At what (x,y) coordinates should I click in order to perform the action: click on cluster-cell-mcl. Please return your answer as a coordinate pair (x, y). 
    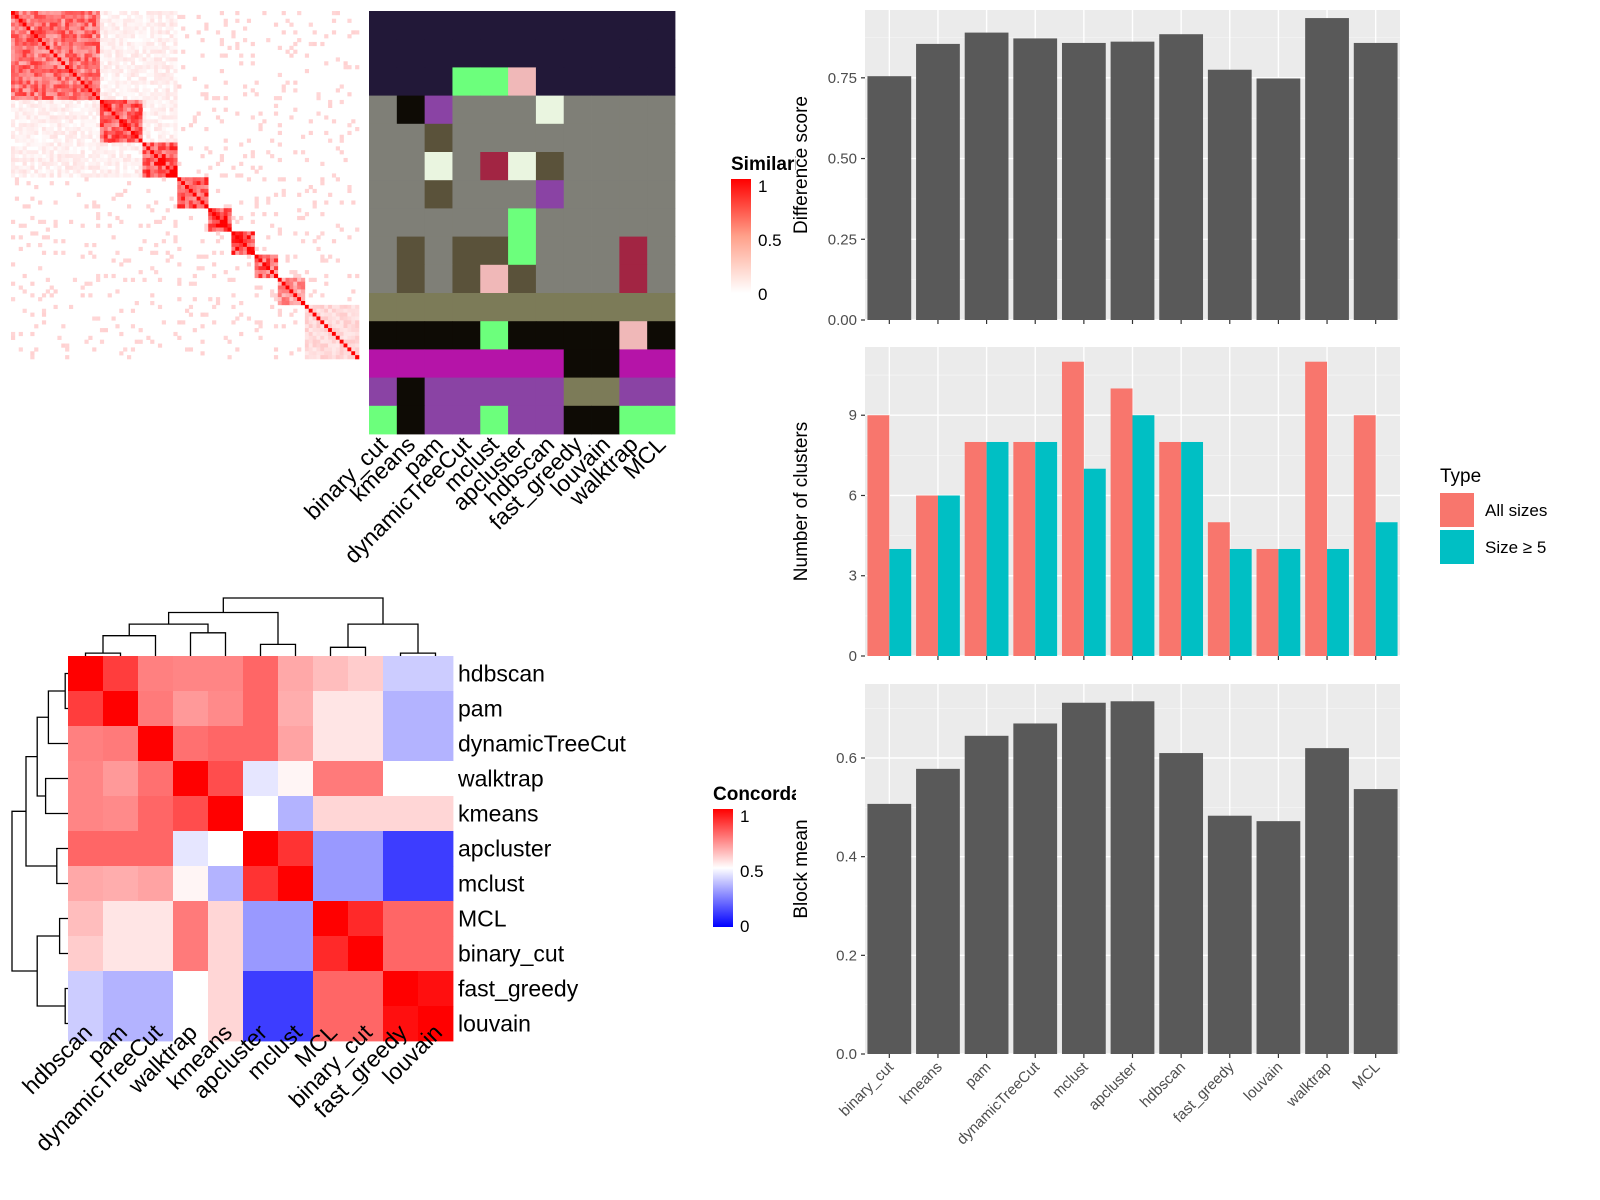
    Looking at the image, I should click on (661, 25).